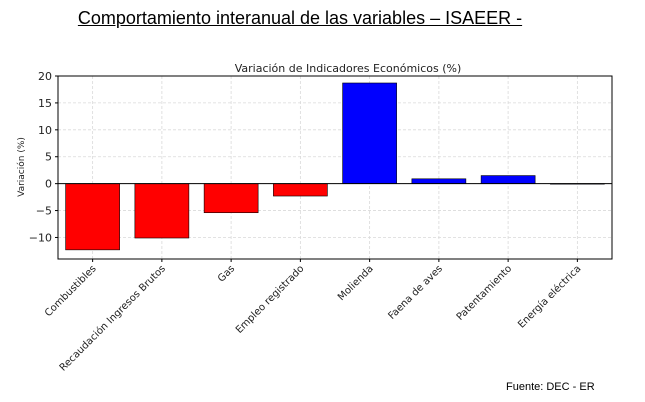  What do you see at coordinates (231, 198) in the screenshot?
I see `bar-gas` at bounding box center [231, 198].